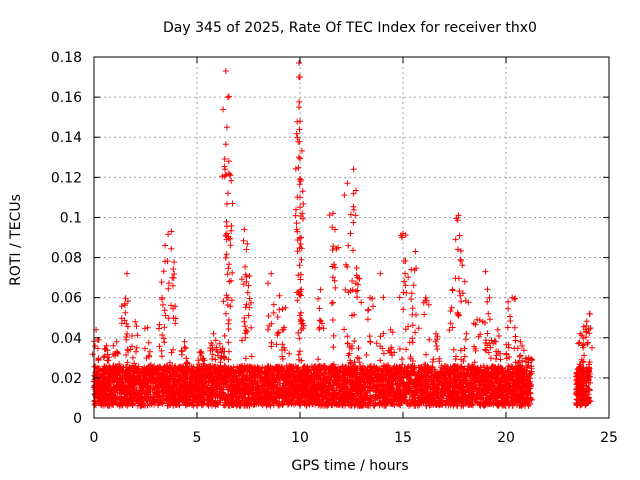  I want to click on y-tick-label: 0.04, so click(66, 339).